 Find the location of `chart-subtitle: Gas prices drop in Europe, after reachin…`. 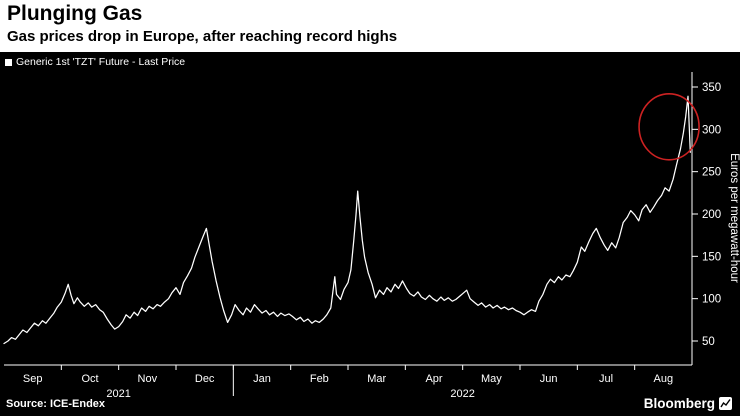

chart-subtitle: Gas prices drop in Europe, after reachin… is located at coordinates (202, 36).